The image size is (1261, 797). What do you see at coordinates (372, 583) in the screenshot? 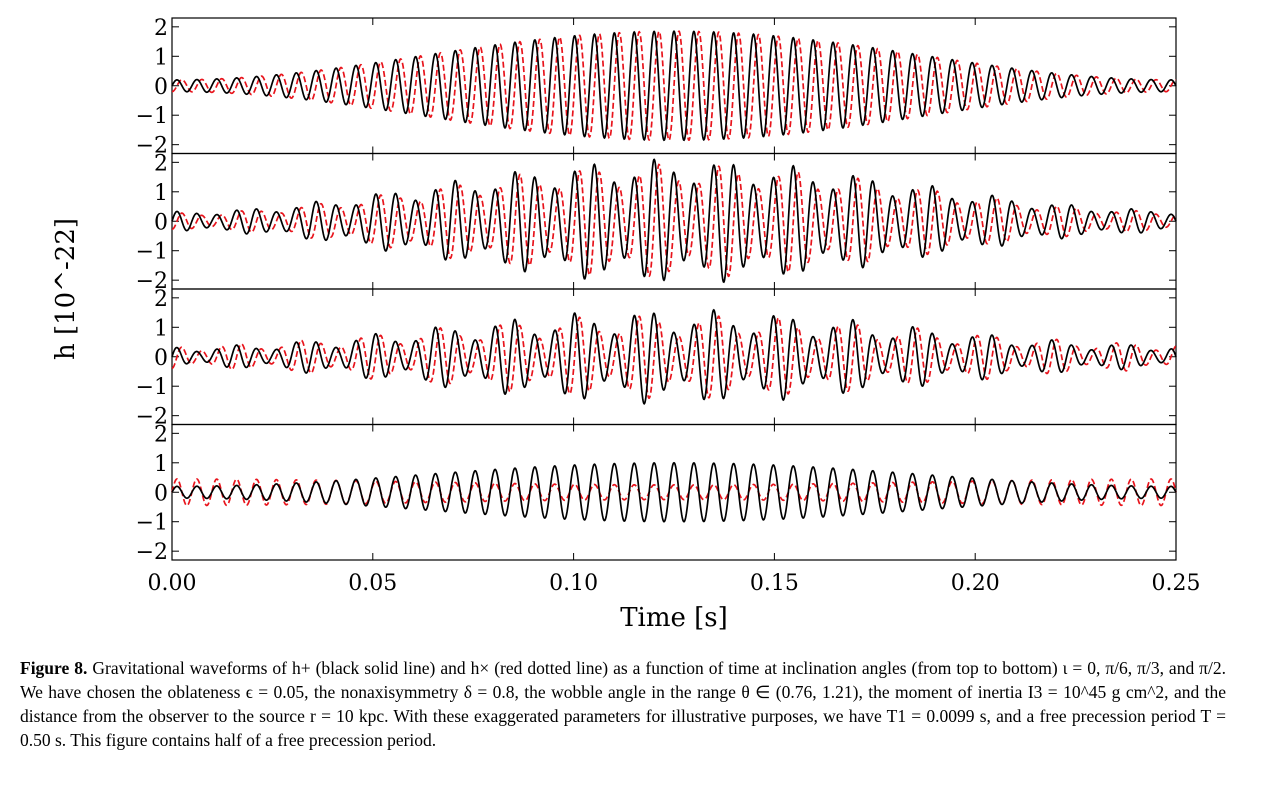
I see `x-tick-label: 0.05` at bounding box center [372, 583].